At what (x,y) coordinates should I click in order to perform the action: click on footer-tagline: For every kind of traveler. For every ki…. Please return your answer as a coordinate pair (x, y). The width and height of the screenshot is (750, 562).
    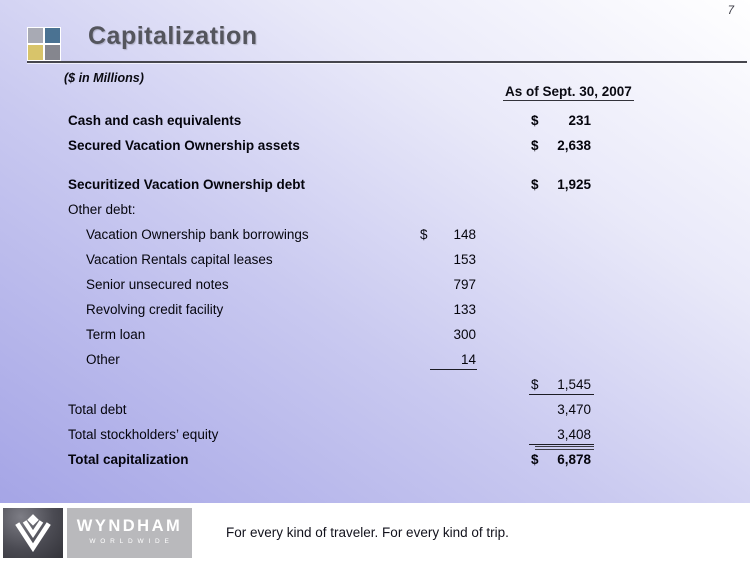
    Looking at the image, I should click on (367, 532).